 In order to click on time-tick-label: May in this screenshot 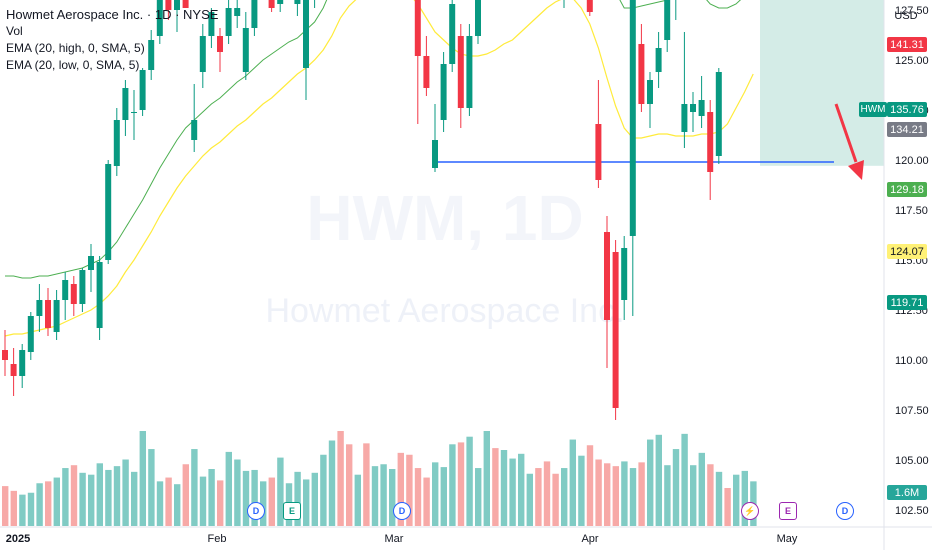, I will do `click(787, 539)`.